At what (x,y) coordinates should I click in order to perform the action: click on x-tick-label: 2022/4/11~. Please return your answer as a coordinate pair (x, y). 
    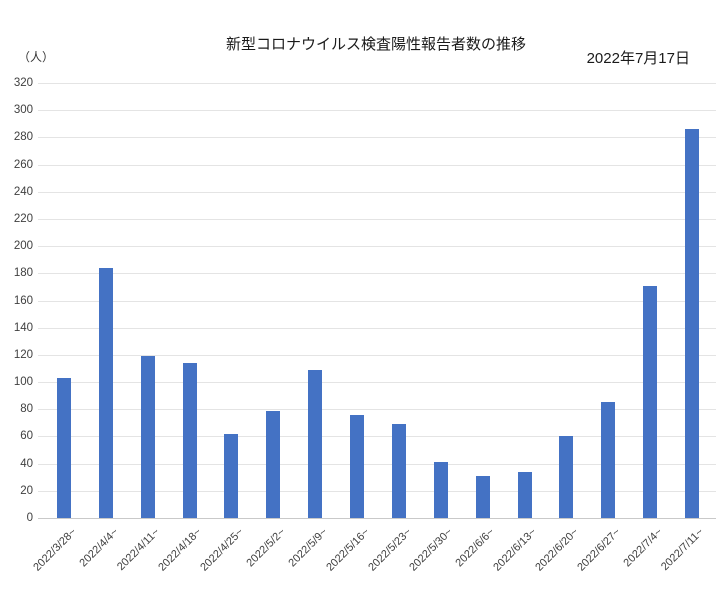
    Looking at the image, I should click on (139, 550).